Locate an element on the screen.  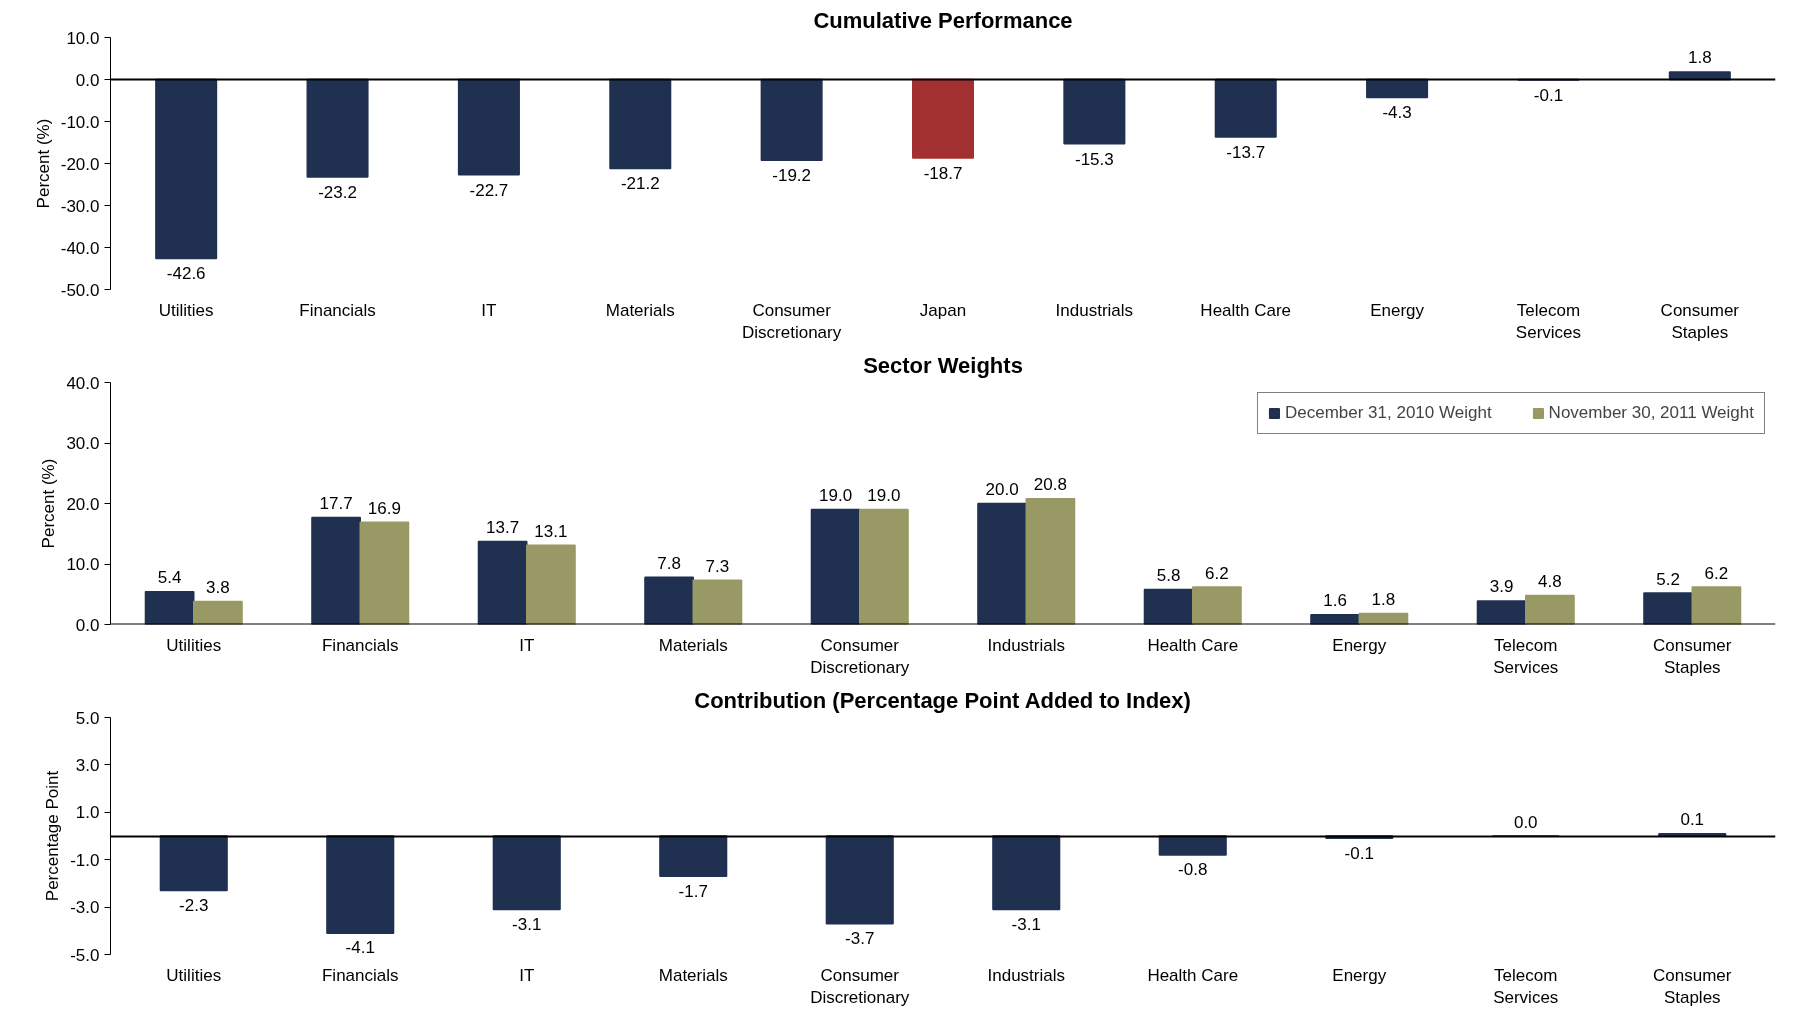
data-label: 3.9 is located at coordinates (1501, 587).